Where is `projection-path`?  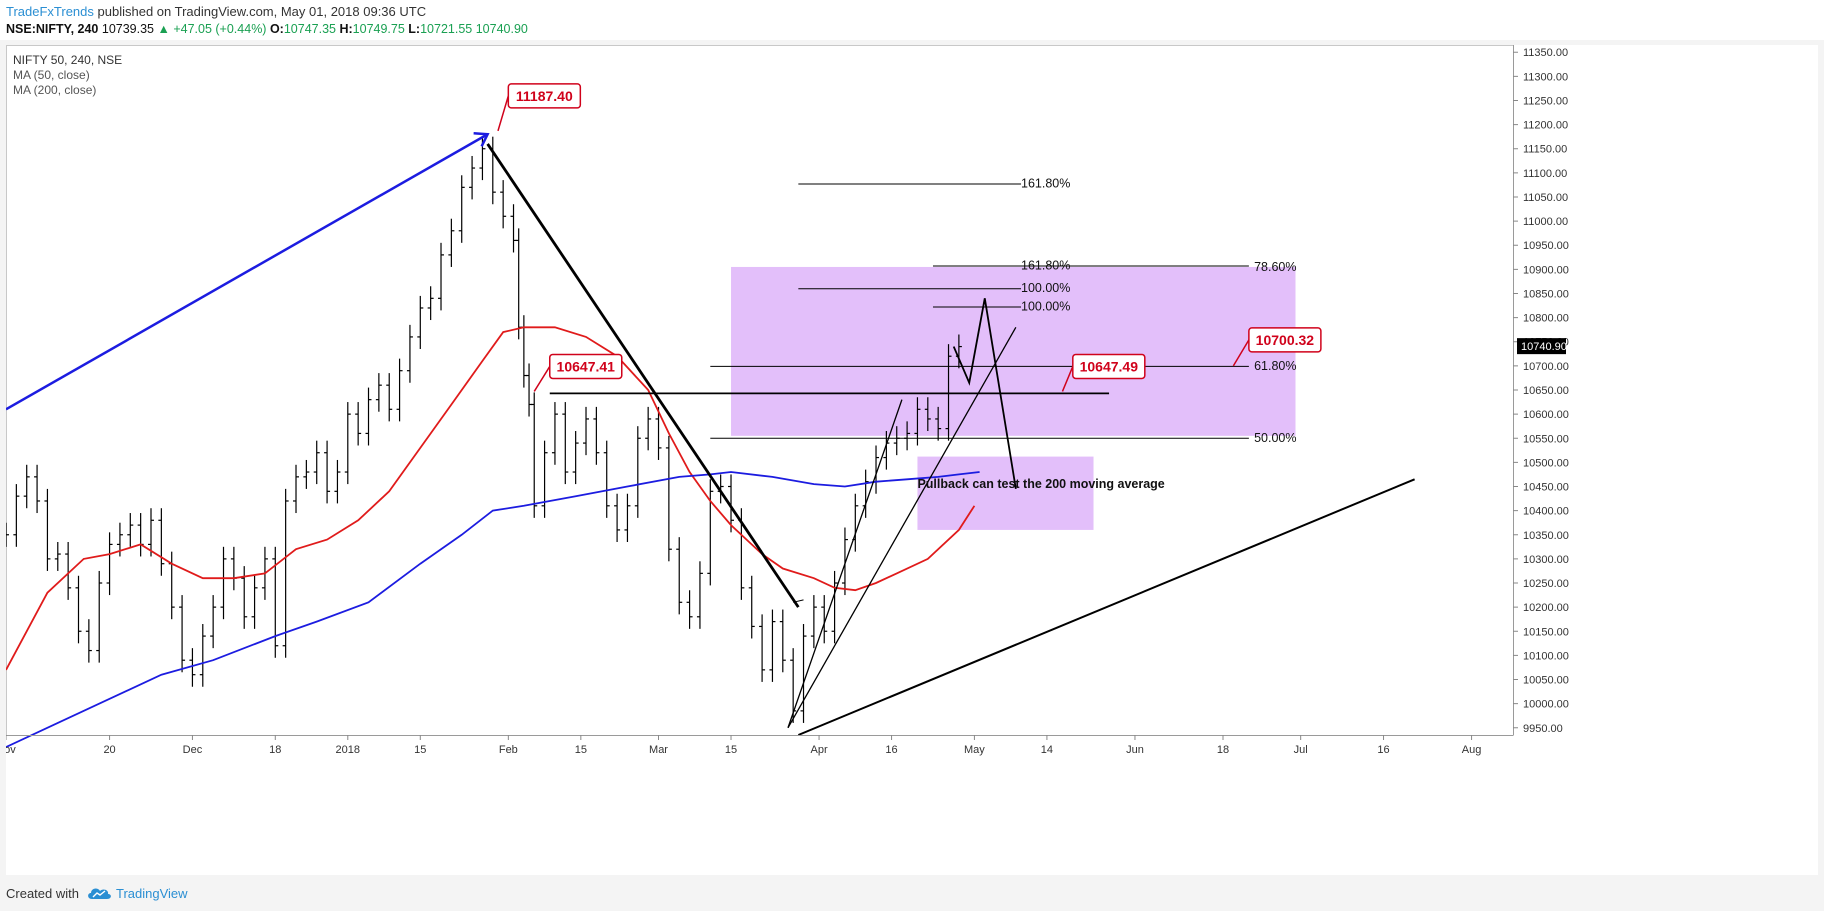 projection-path is located at coordinates (984, 394).